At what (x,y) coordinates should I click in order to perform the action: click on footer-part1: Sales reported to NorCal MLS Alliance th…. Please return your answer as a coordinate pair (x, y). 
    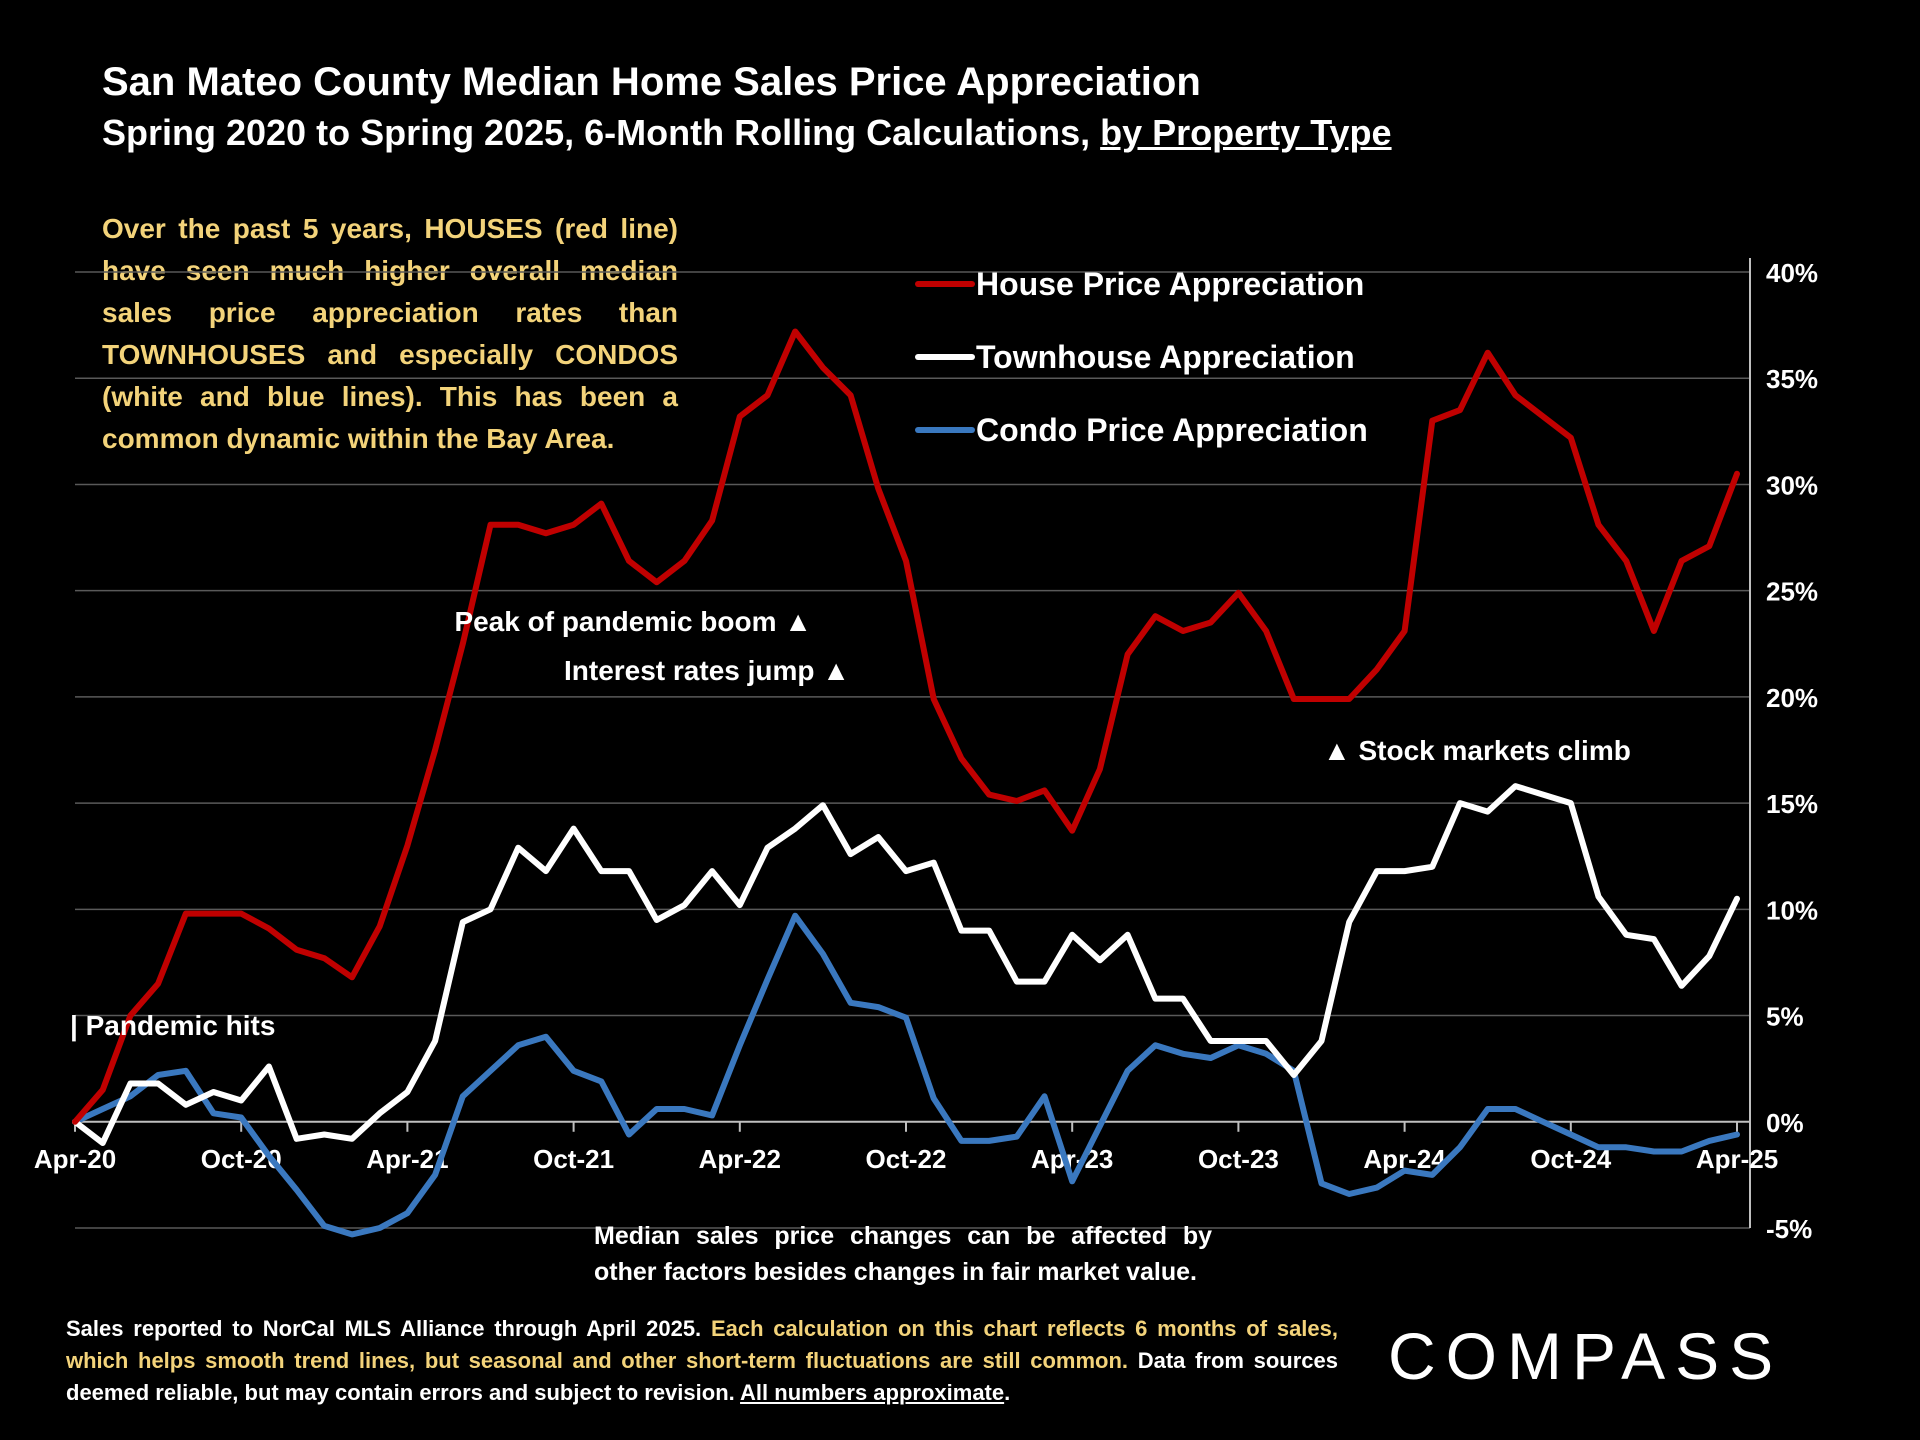
    Looking at the image, I should click on (388, 1328).